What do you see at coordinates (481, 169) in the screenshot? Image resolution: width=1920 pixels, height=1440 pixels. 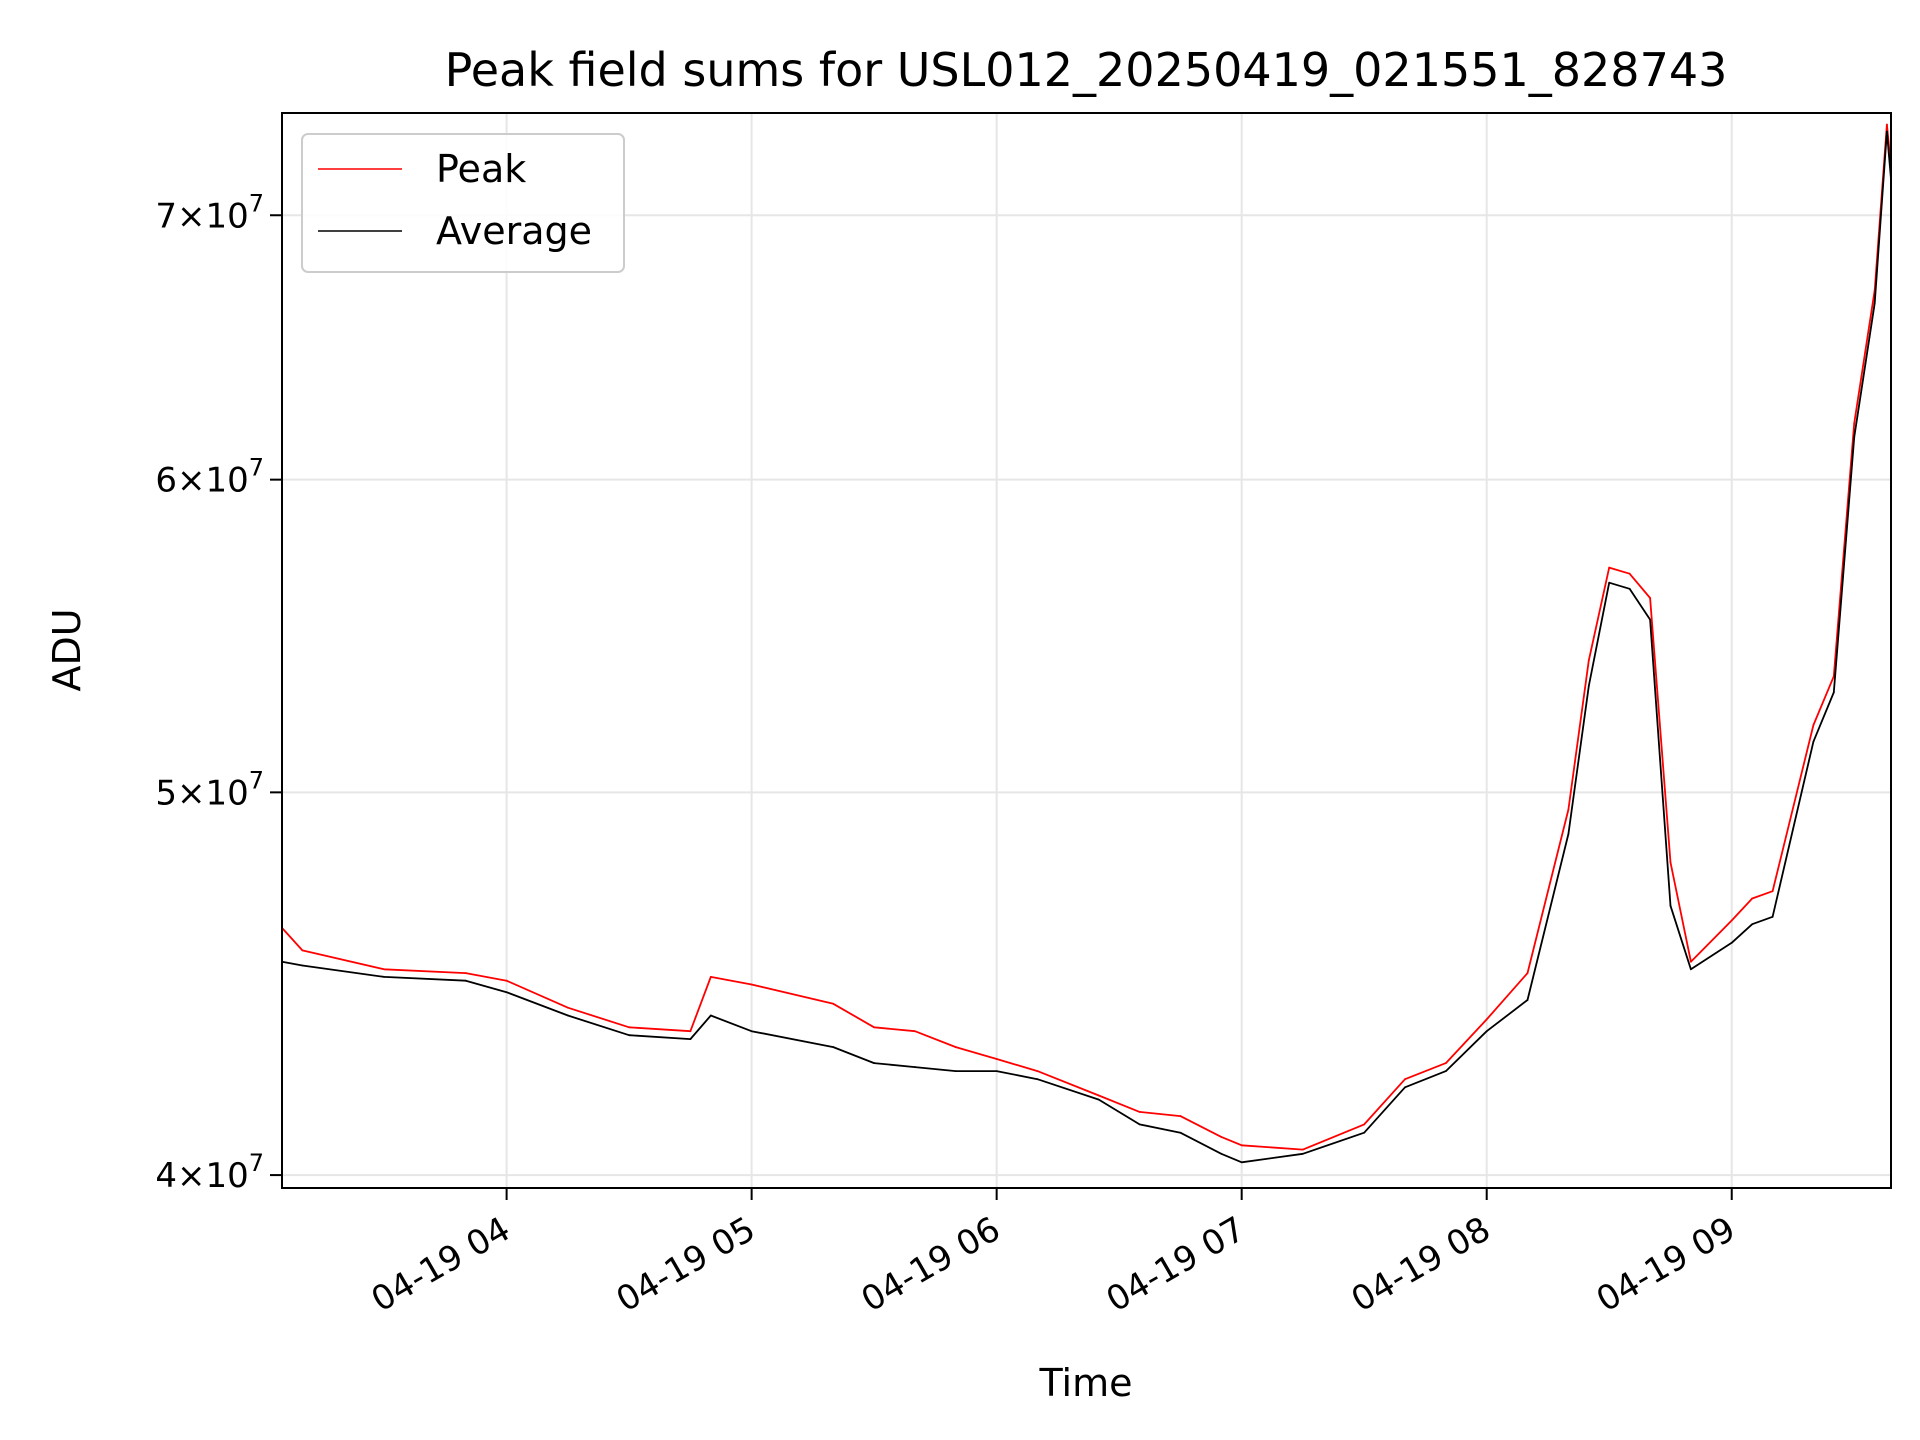 I see `legend-label-peak: Peak` at bounding box center [481, 169].